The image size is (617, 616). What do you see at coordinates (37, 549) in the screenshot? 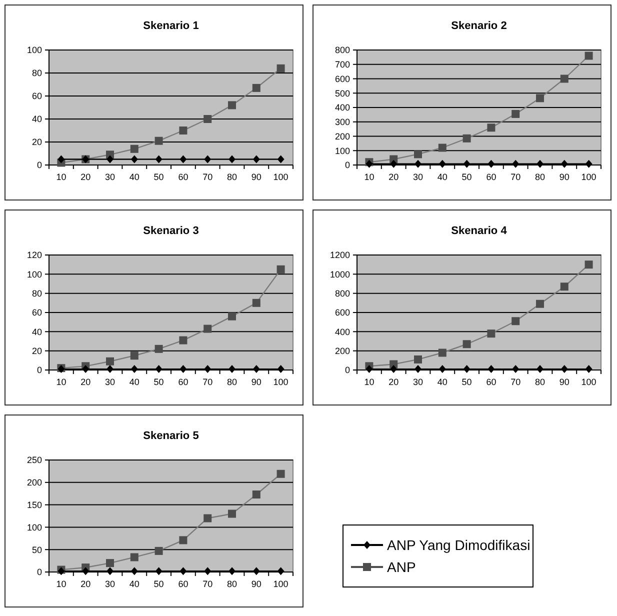
I see `y-tick-label: 50` at bounding box center [37, 549].